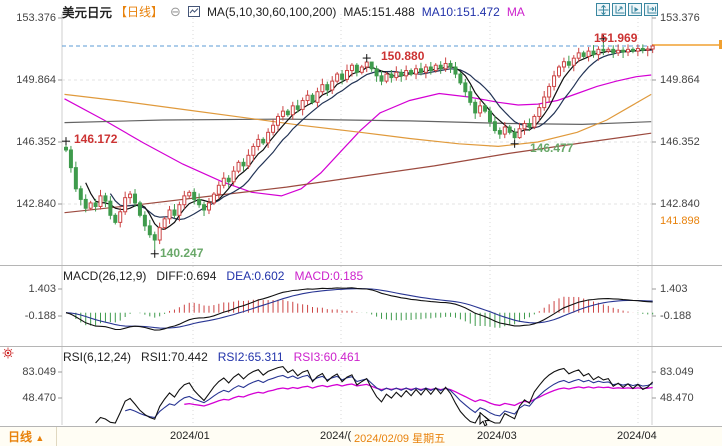  Describe the element at coordinates (139, 12) in the screenshot. I see `period-tag: 【日线】` at that location.